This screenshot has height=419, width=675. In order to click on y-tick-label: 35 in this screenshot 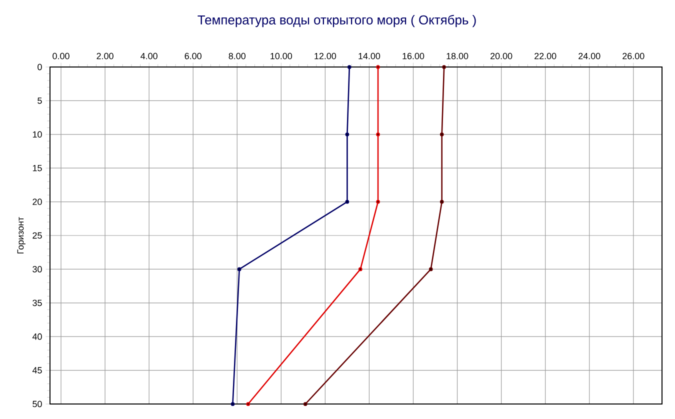, I will do `click(37, 303)`.